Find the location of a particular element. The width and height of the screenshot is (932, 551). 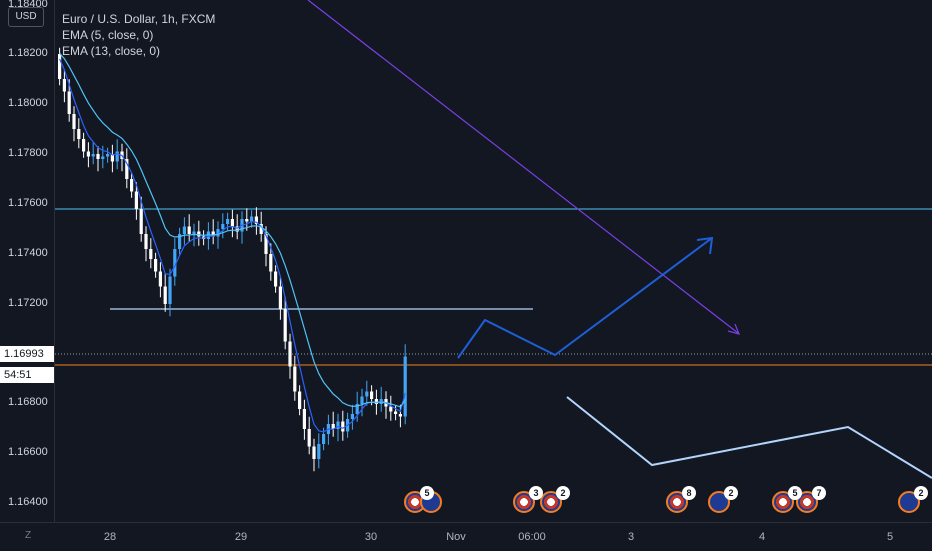

time-tick-label: 30 is located at coordinates (371, 537).